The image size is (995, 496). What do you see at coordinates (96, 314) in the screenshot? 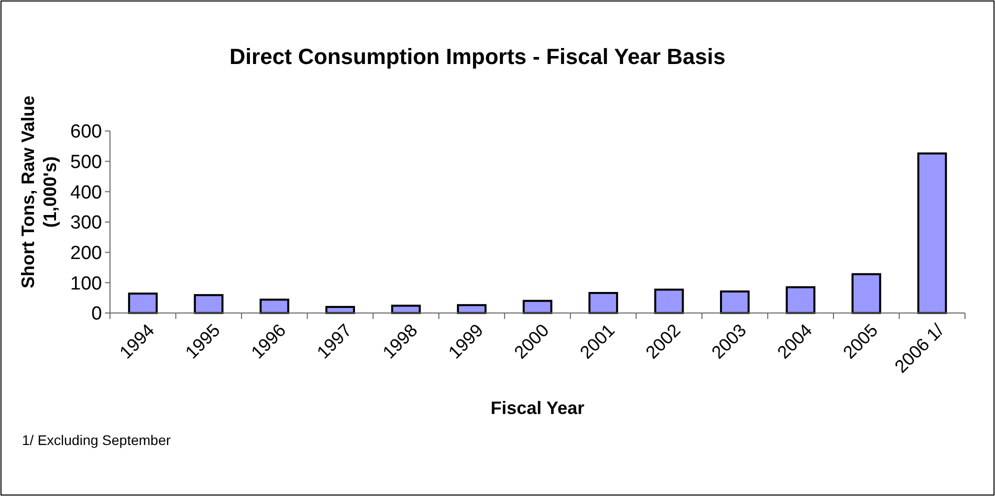
I see `y-tick-label: 0` at bounding box center [96, 314].